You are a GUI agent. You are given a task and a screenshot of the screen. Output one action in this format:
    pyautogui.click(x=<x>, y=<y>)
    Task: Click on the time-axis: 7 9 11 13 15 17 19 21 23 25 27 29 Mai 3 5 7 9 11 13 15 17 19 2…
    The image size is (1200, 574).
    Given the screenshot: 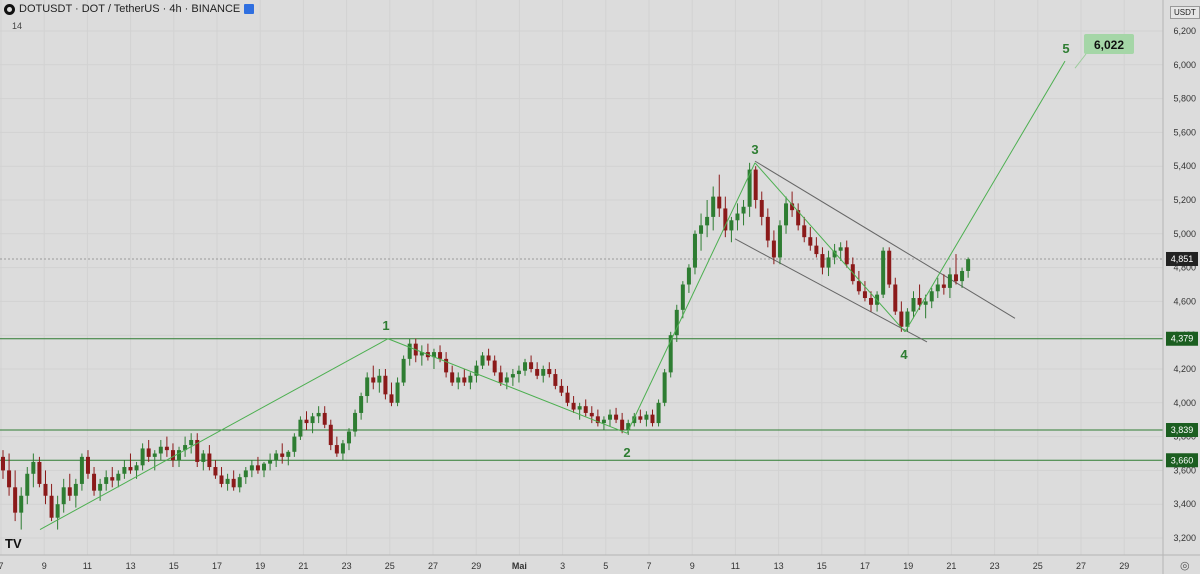 What is the action you would take?
    pyautogui.click(x=564, y=566)
    